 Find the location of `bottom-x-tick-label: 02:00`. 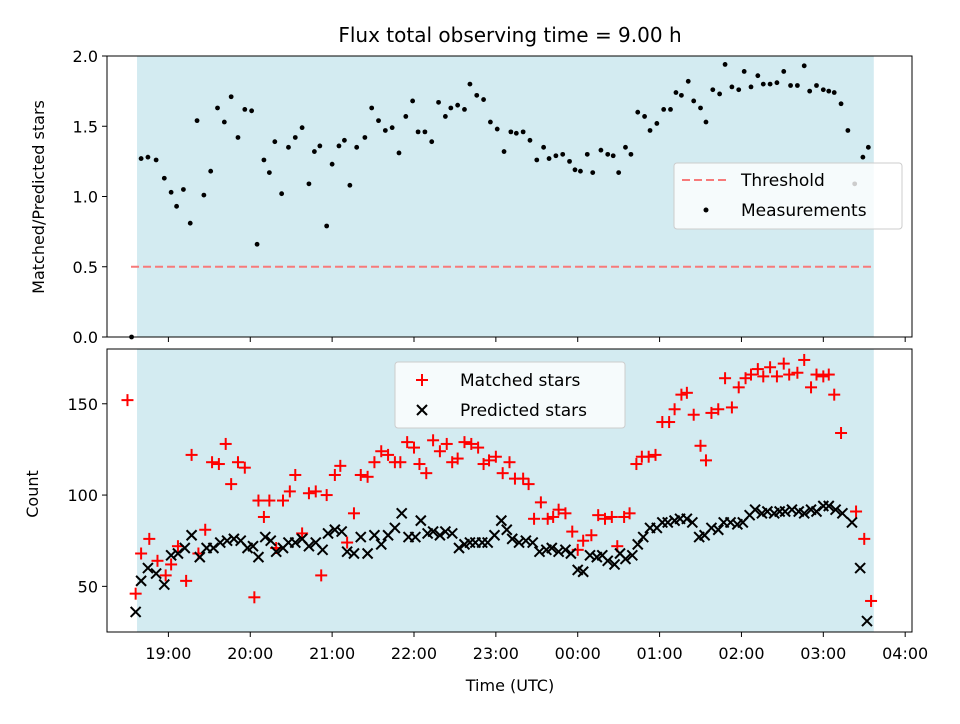

bottom-x-tick-label: 02:00 is located at coordinates (741, 653).